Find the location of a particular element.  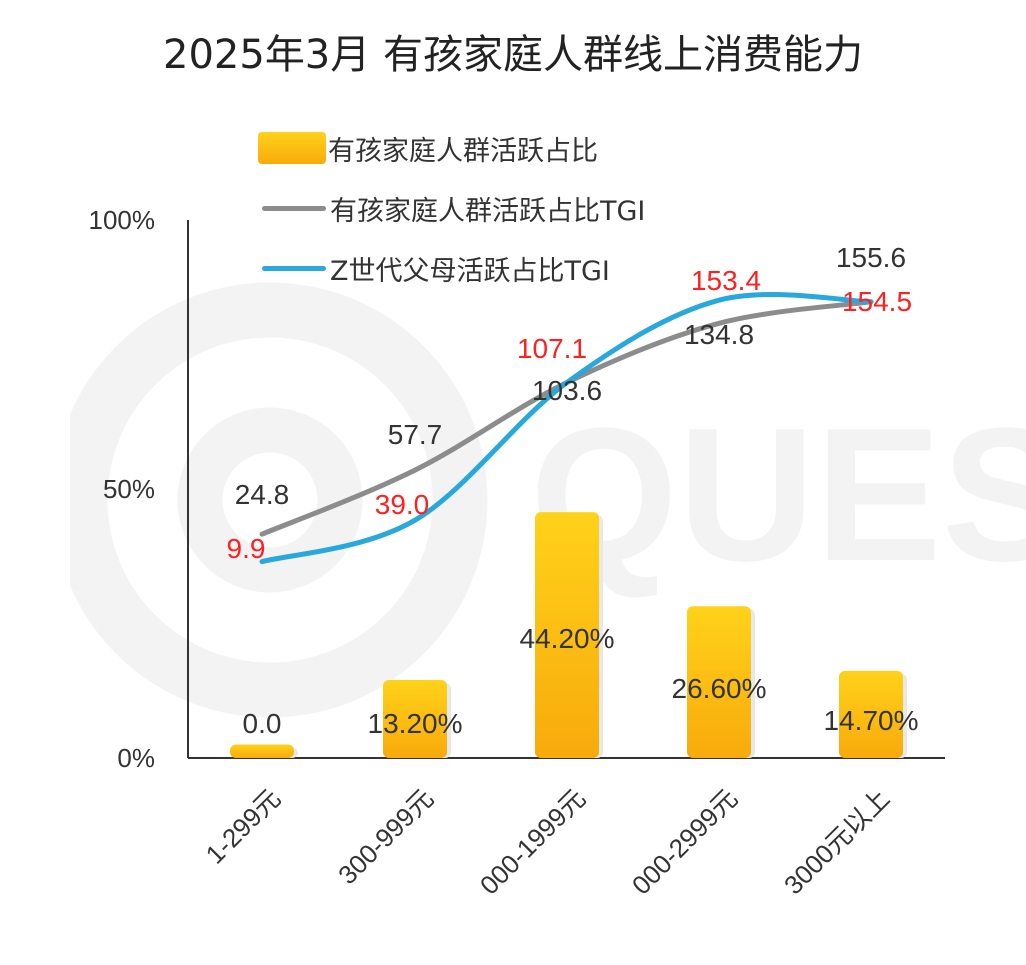

legend-item-bar: 有孩家庭人群活跃占比 is located at coordinates (451, 148).